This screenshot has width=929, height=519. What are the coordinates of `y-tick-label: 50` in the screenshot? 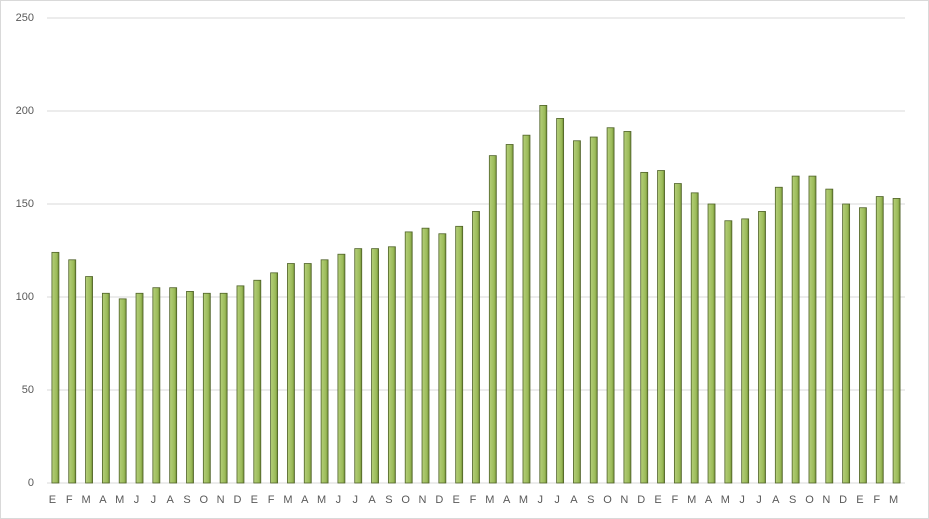 It's located at (28, 390).